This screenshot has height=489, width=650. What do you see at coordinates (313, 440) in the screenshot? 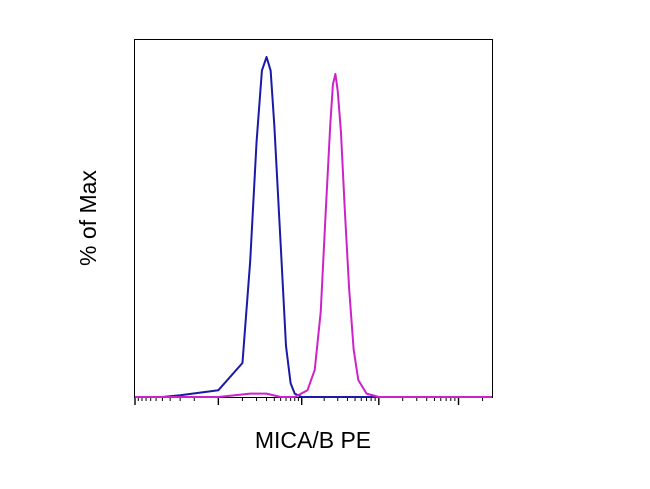
I see `x-axis-label: MICA/B PE` at bounding box center [313, 440].